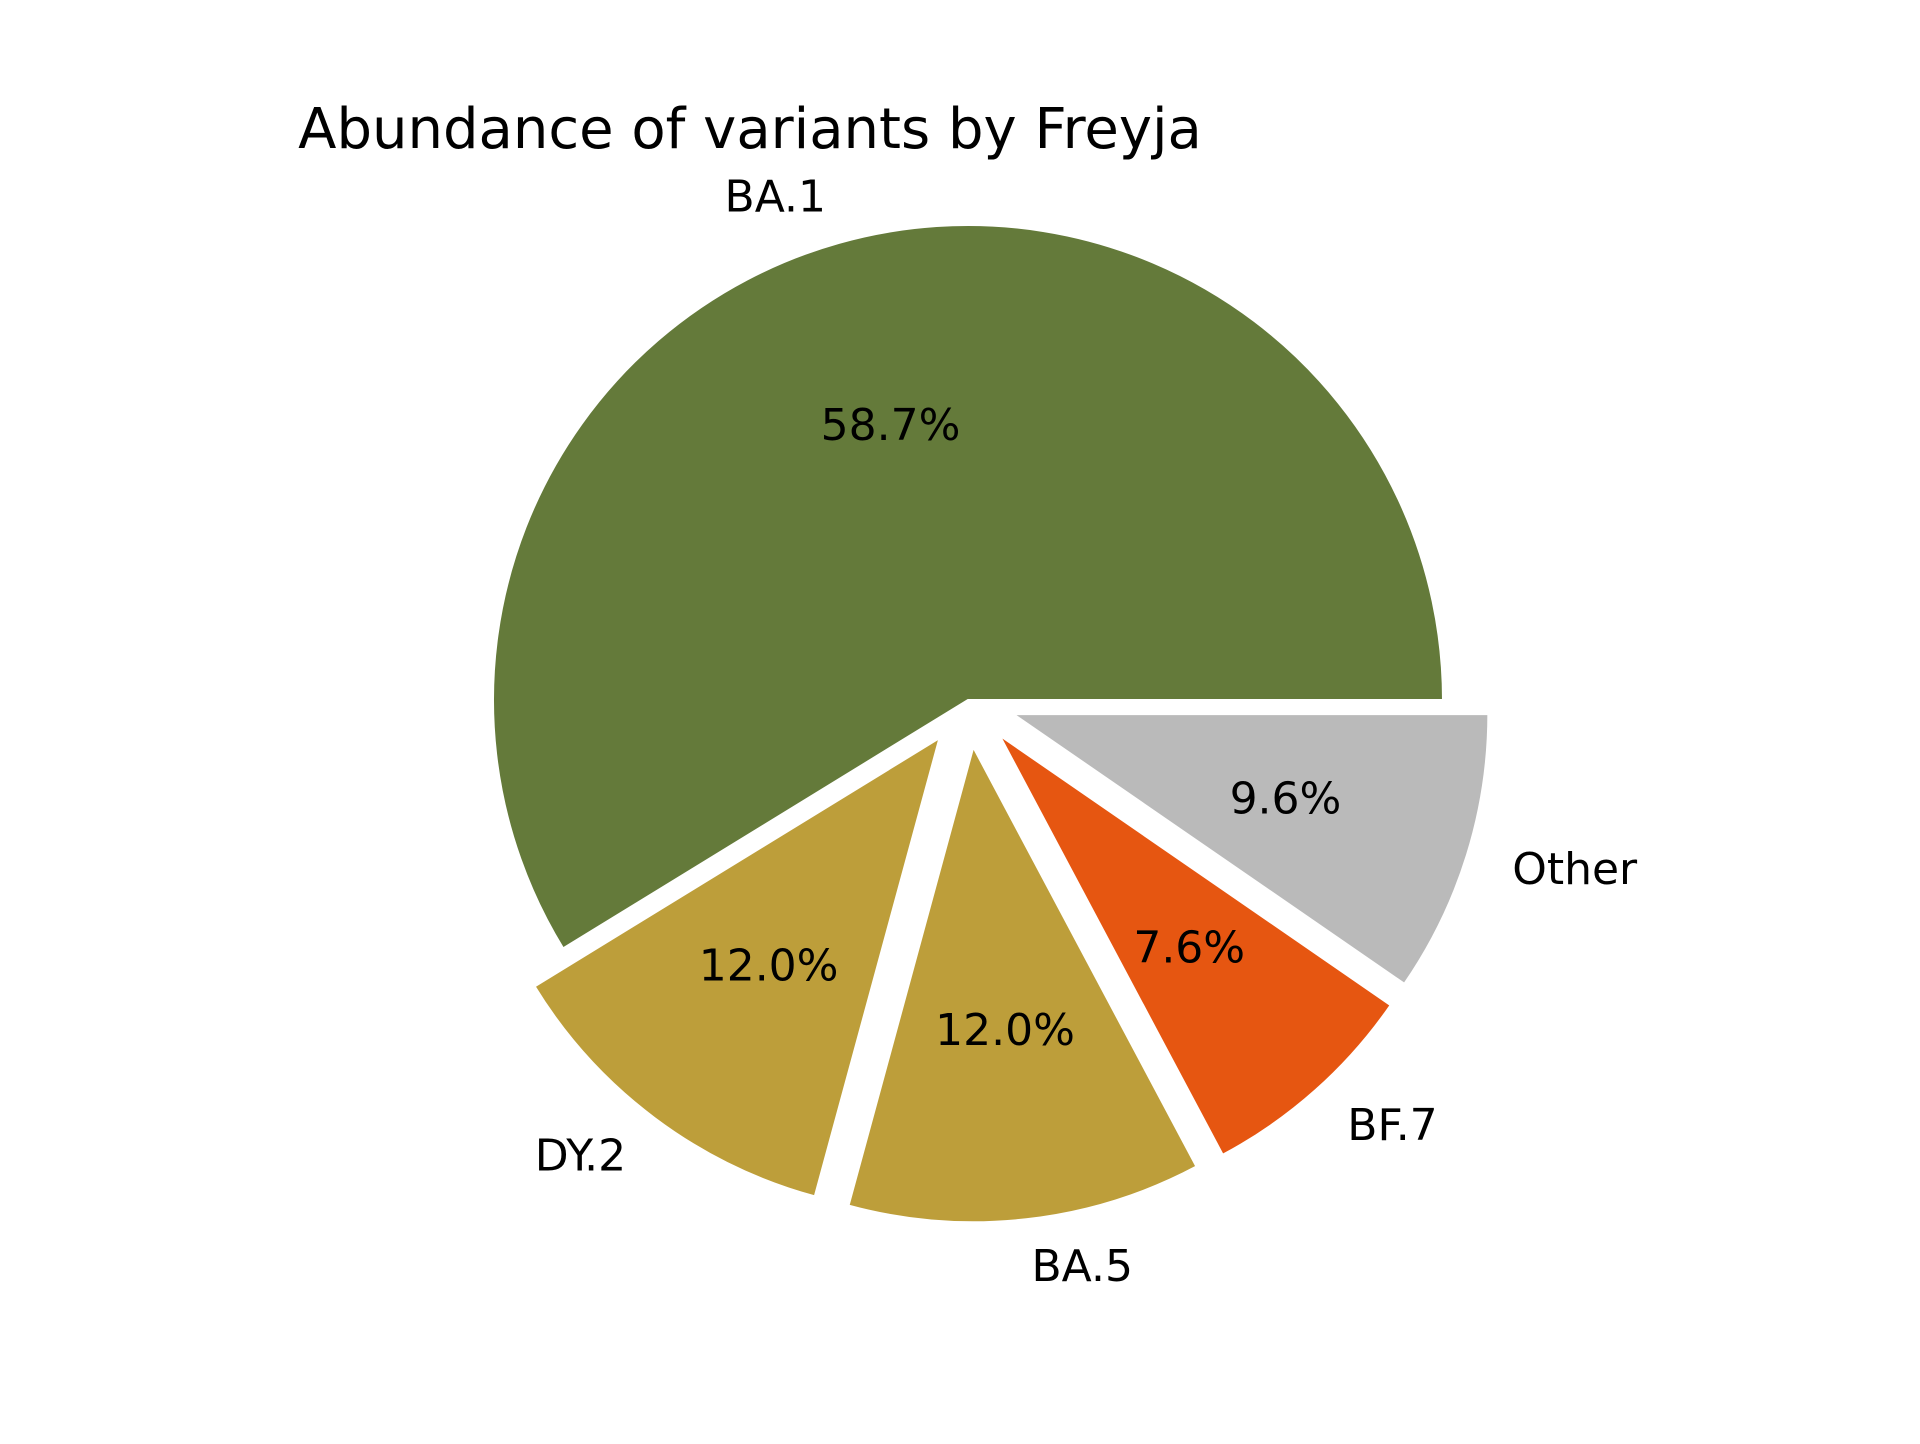 This screenshot has height=1444, width=1920. Describe the element at coordinates (750, 129) in the screenshot. I see `chart-title: Abundance of variants by Freyja` at that location.